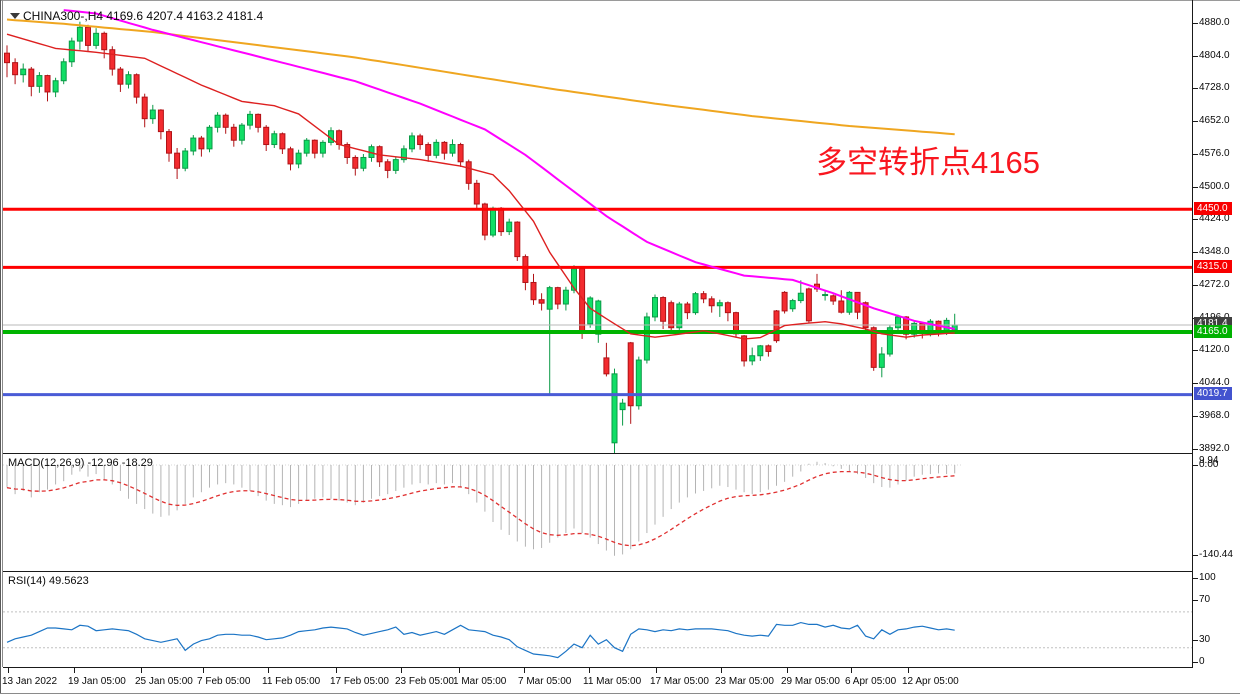  Describe the element at coordinates (480, 508) in the screenshot. I see `macd-signal-line` at that location.